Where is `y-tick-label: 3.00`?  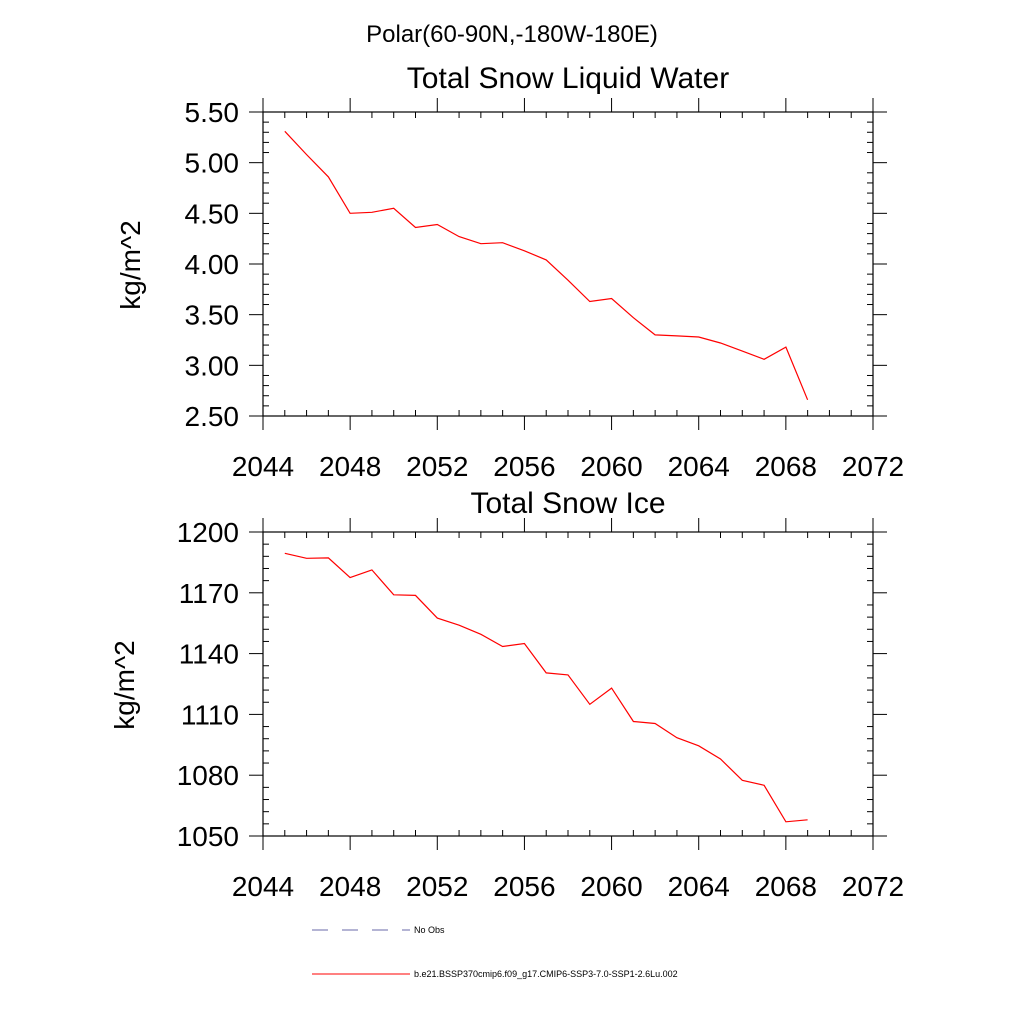
y-tick-label: 3.00 is located at coordinates (212, 365).